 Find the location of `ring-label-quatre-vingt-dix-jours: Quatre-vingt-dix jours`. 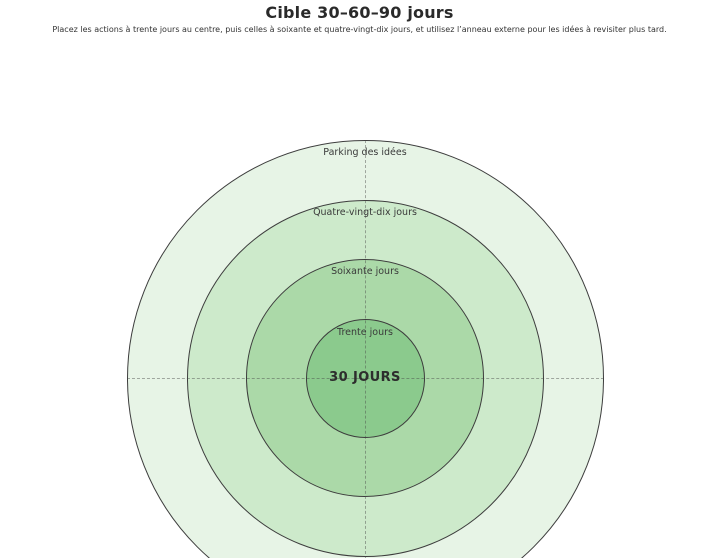

ring-label-quatre-vingt-dix-jours: Quatre-vingt-dix jours is located at coordinates (365, 212).